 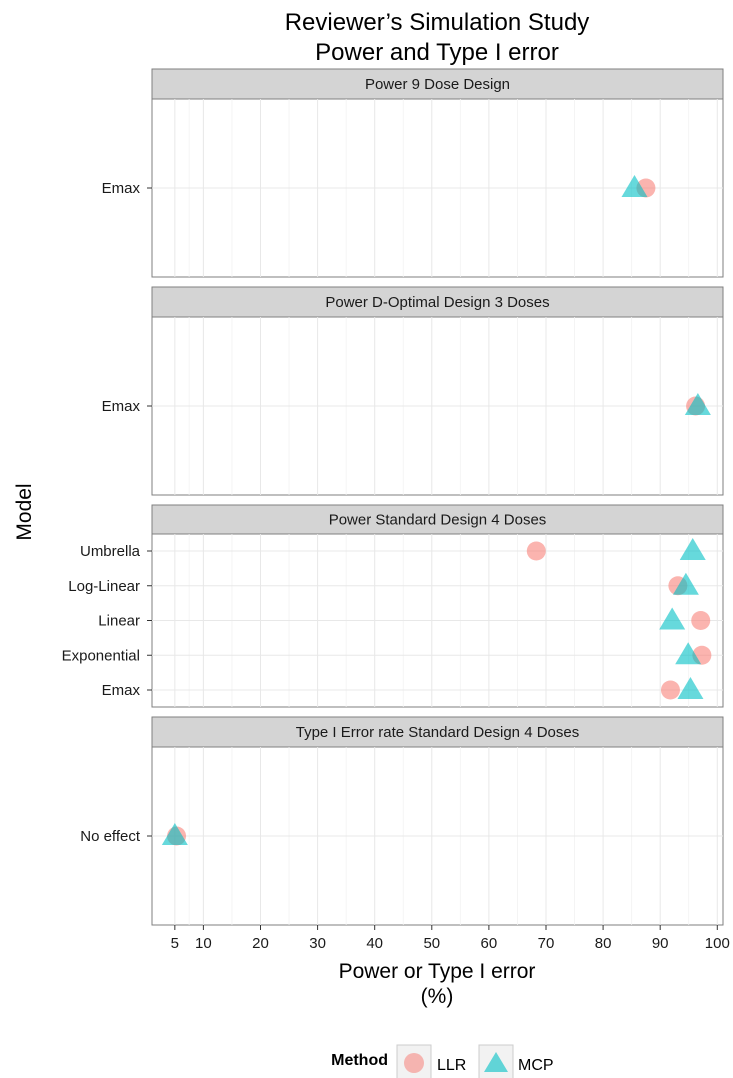 I want to click on point-llr-linear, so click(x=701, y=620).